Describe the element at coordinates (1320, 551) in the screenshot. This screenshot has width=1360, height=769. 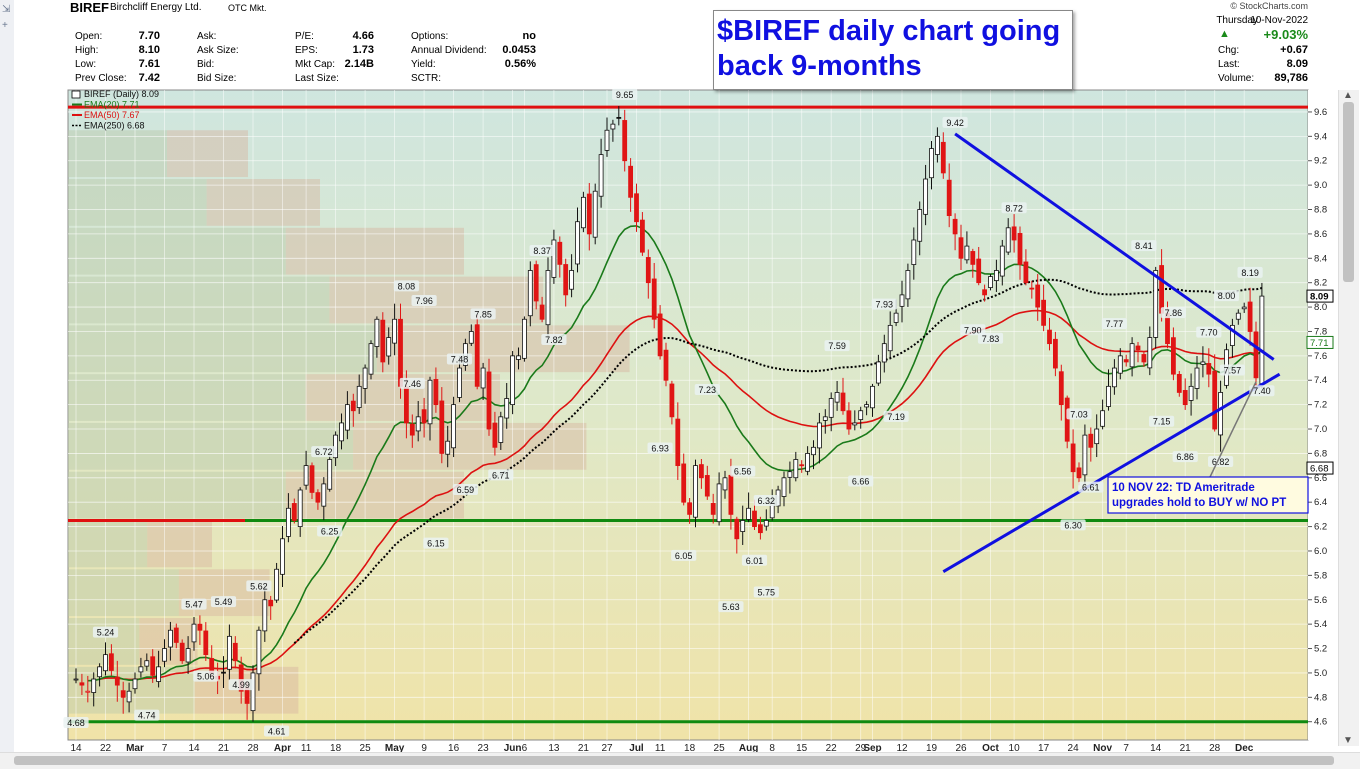
I see `price-tick-label: 6.0` at that location.